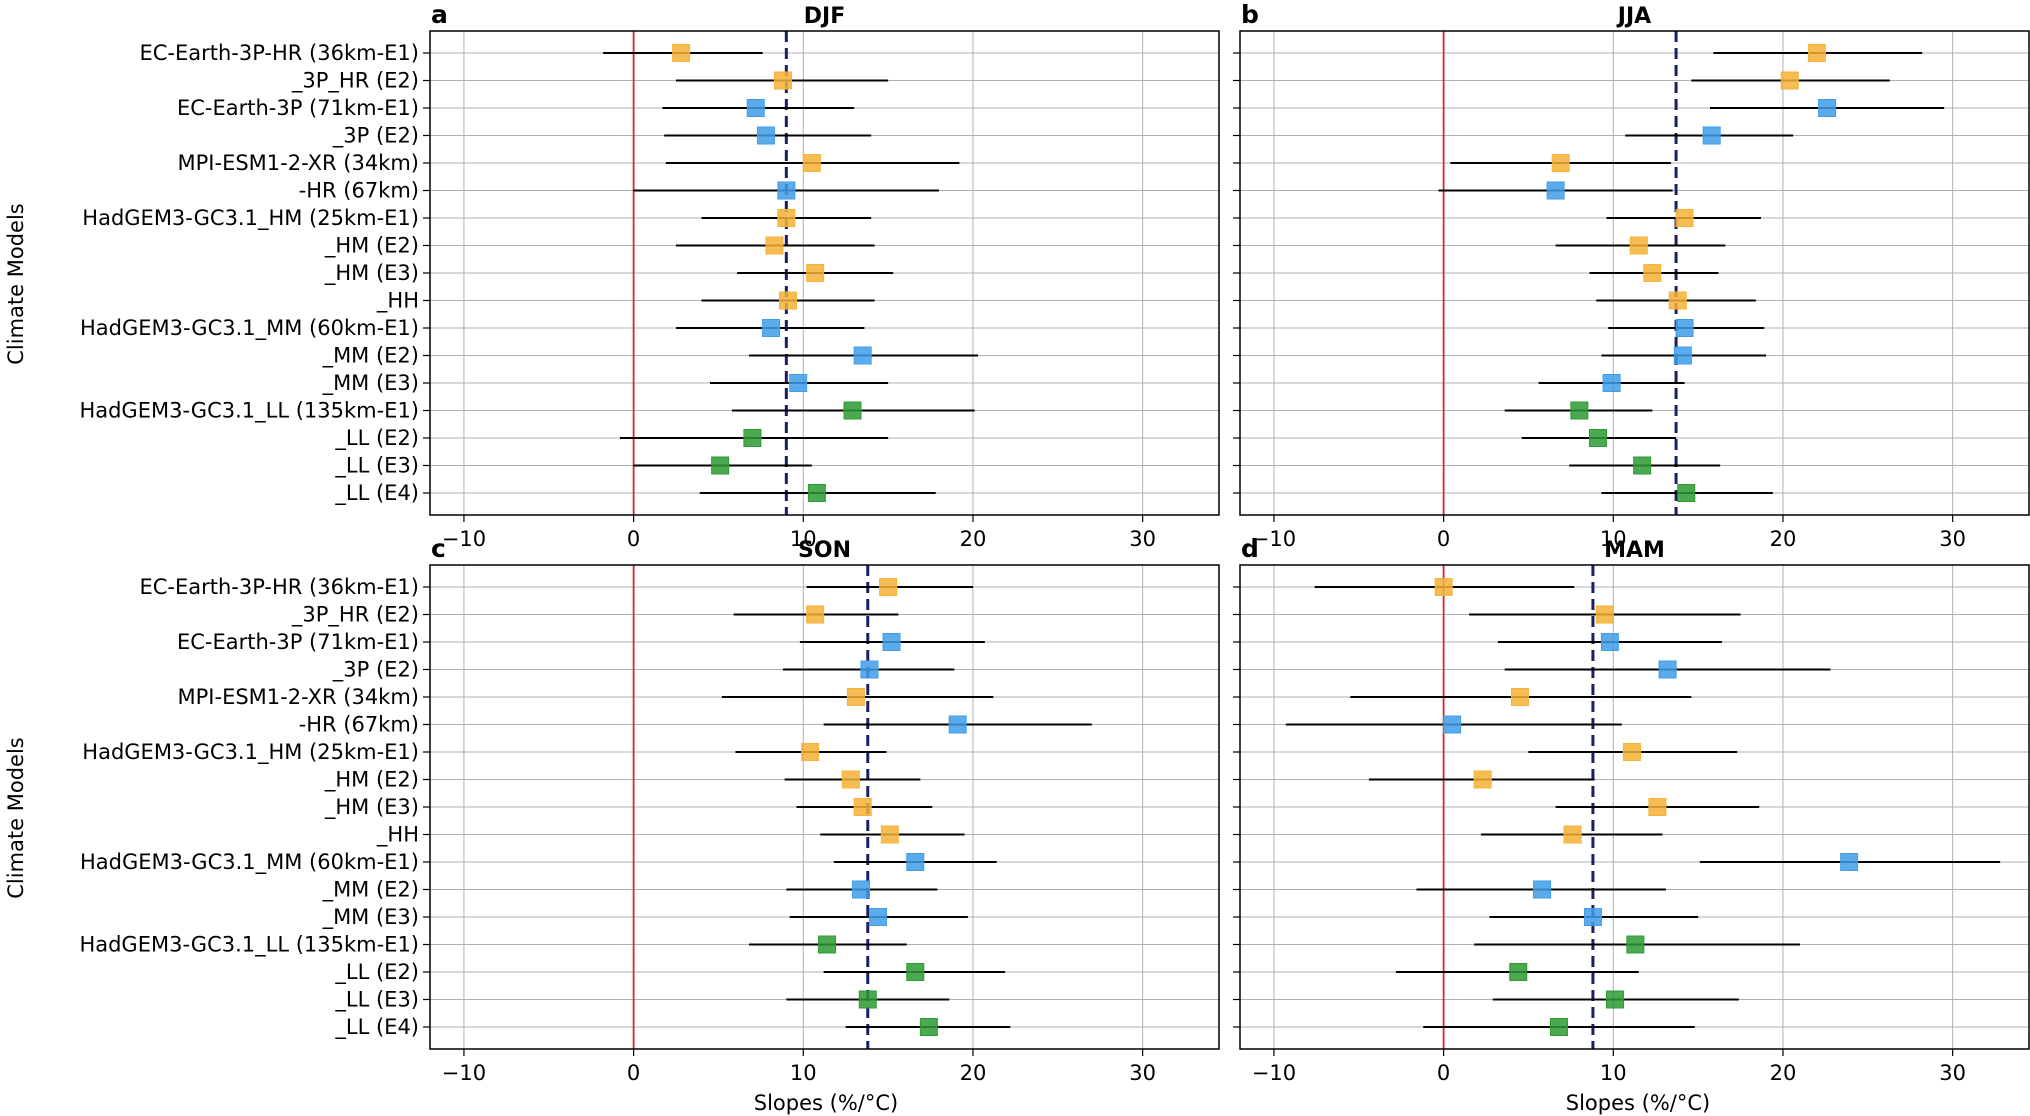  I want to click on x-axis-label-left: Slopes (%/°C), so click(826, 1103).